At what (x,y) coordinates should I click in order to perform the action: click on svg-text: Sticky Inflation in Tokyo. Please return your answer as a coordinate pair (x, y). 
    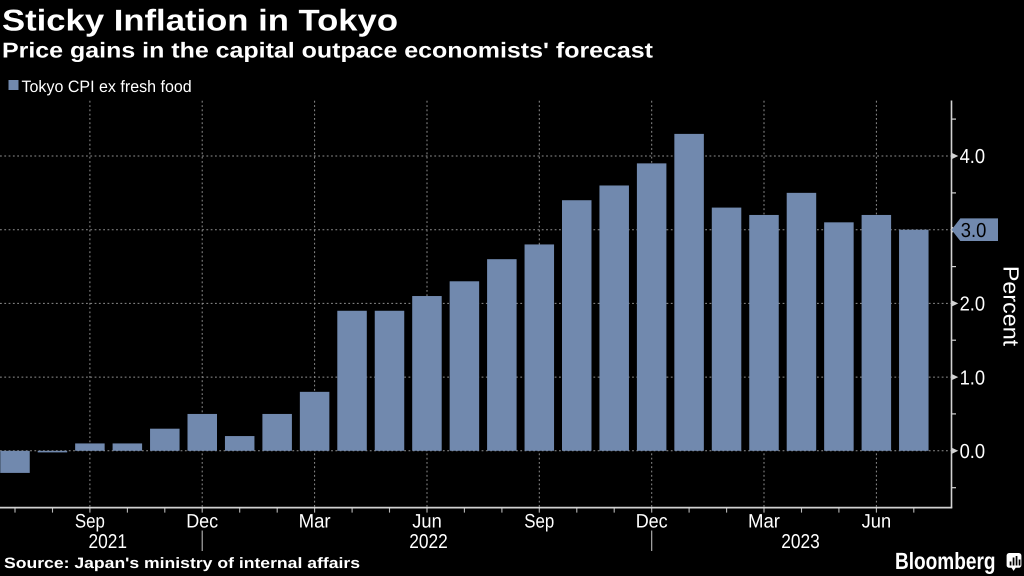
    Looking at the image, I should click on (200, 21).